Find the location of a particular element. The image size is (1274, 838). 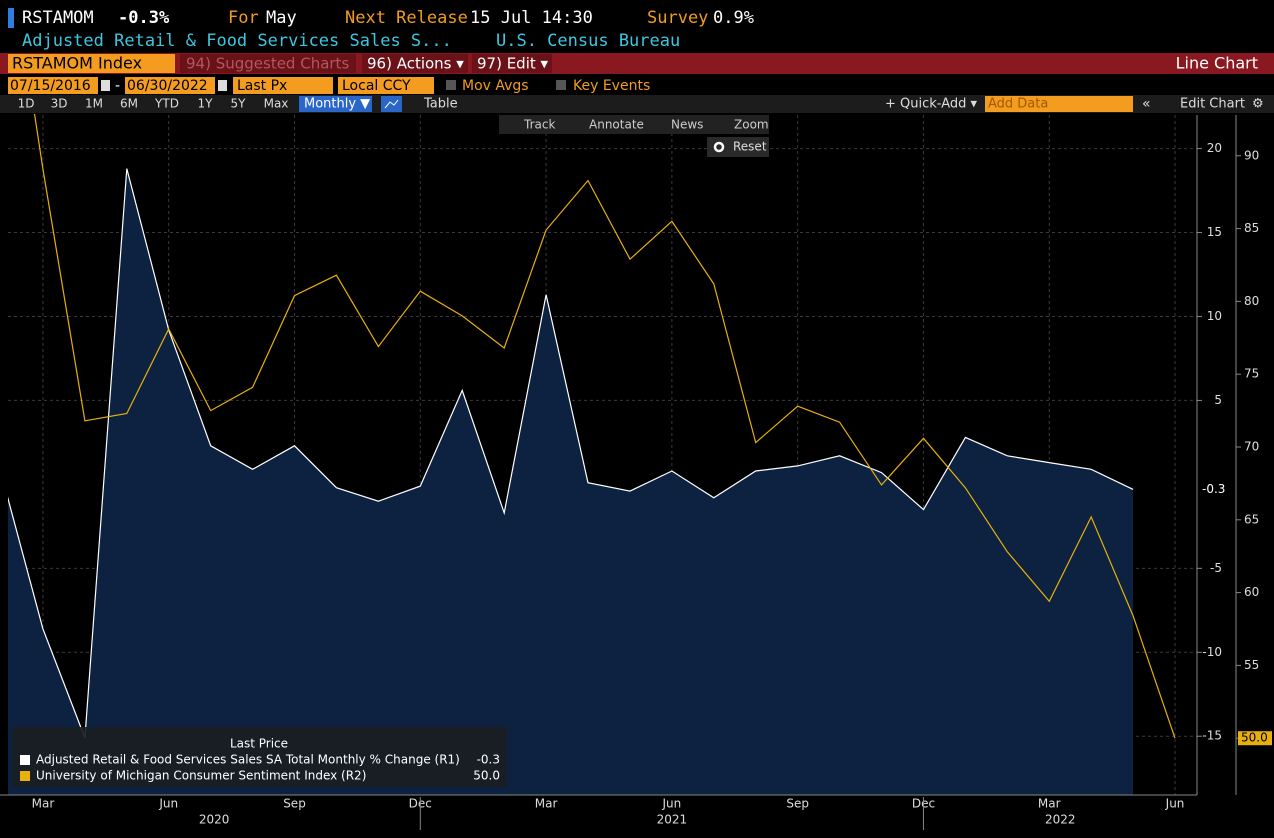

y2-tick-label: 60 is located at coordinates (1251, 592).